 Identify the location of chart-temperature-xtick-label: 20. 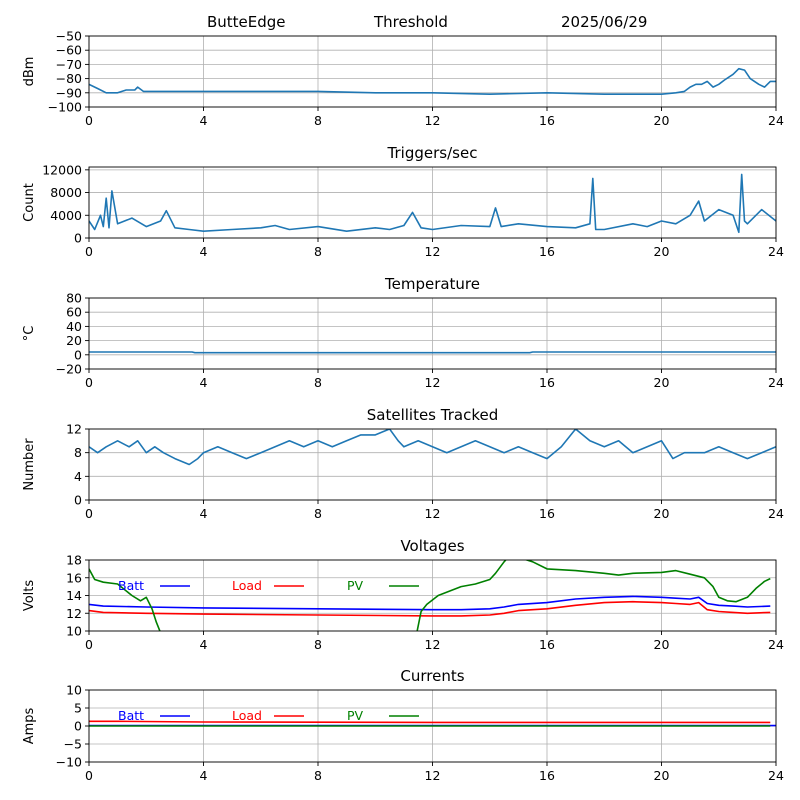
(662, 382).